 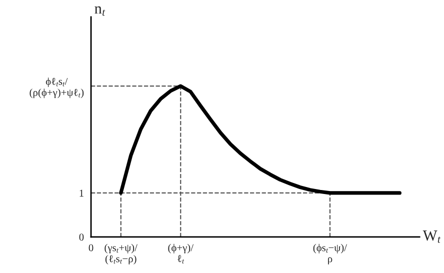 I want to click on y-tick-label: ϕℓ$_{t}$s$_{t}$/ (ρ(ϕ+γ)+ψℓ$_{t}$), so click(x=57, y=88).